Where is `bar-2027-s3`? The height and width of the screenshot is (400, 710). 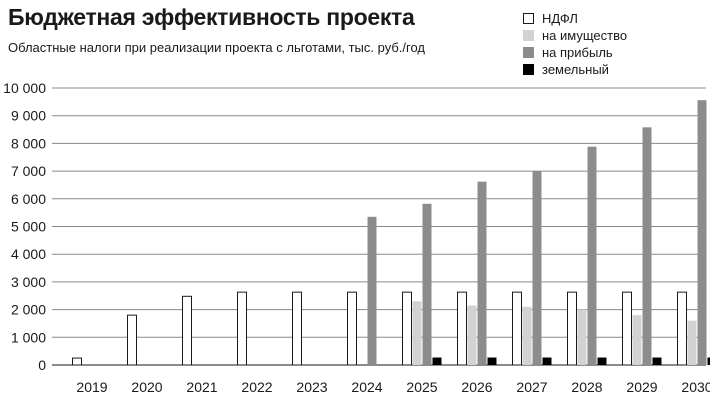 bar-2027-s3 is located at coordinates (547, 361).